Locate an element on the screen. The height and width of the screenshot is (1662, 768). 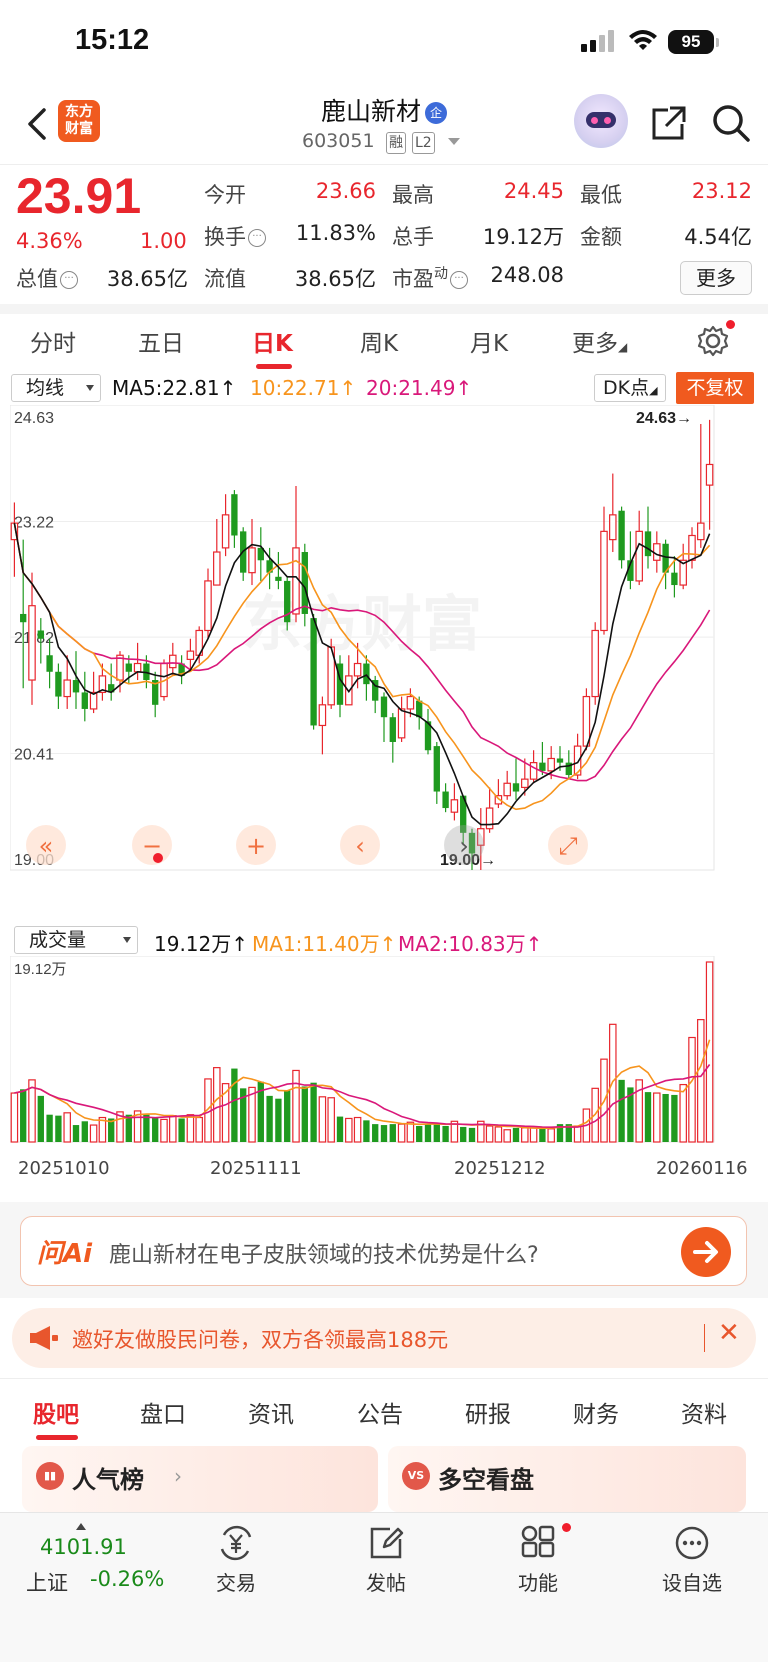
share-icon is located at coordinates (668, 124).